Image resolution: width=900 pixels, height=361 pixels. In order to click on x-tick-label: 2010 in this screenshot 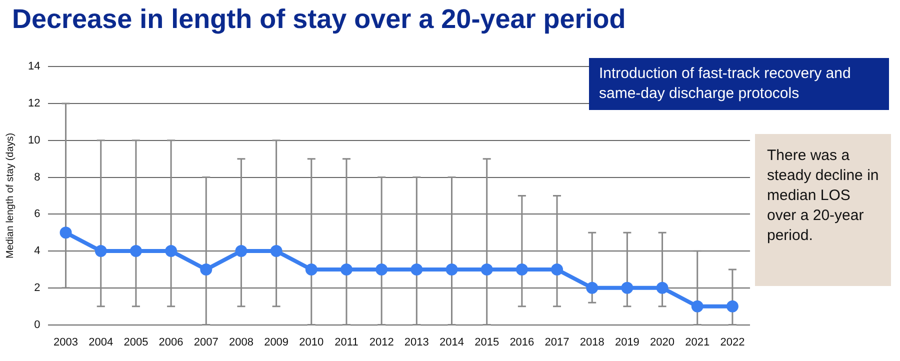, I will do `click(311, 342)`.